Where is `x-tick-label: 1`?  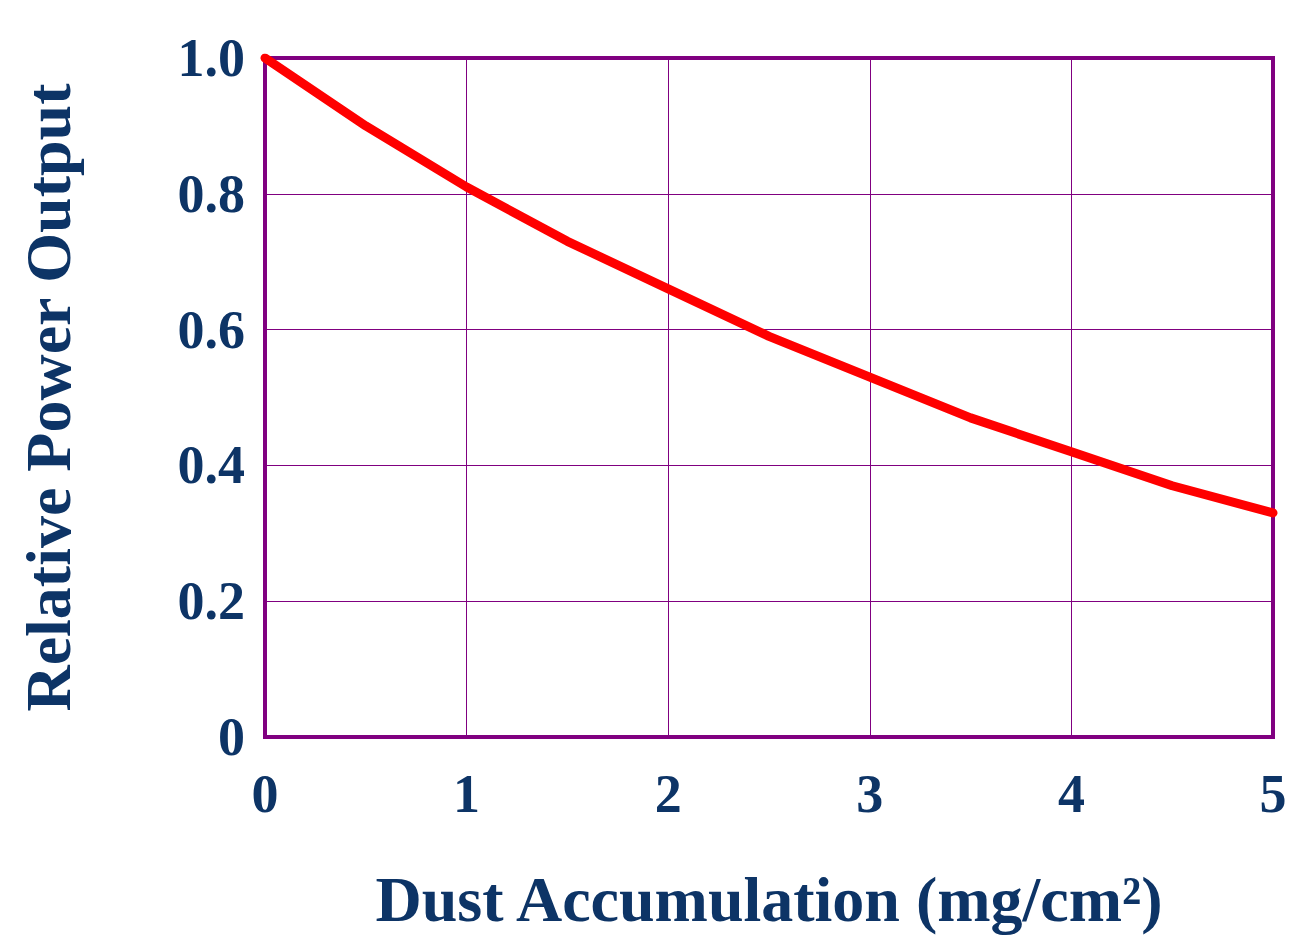
x-tick-label: 1 is located at coordinates (467, 794).